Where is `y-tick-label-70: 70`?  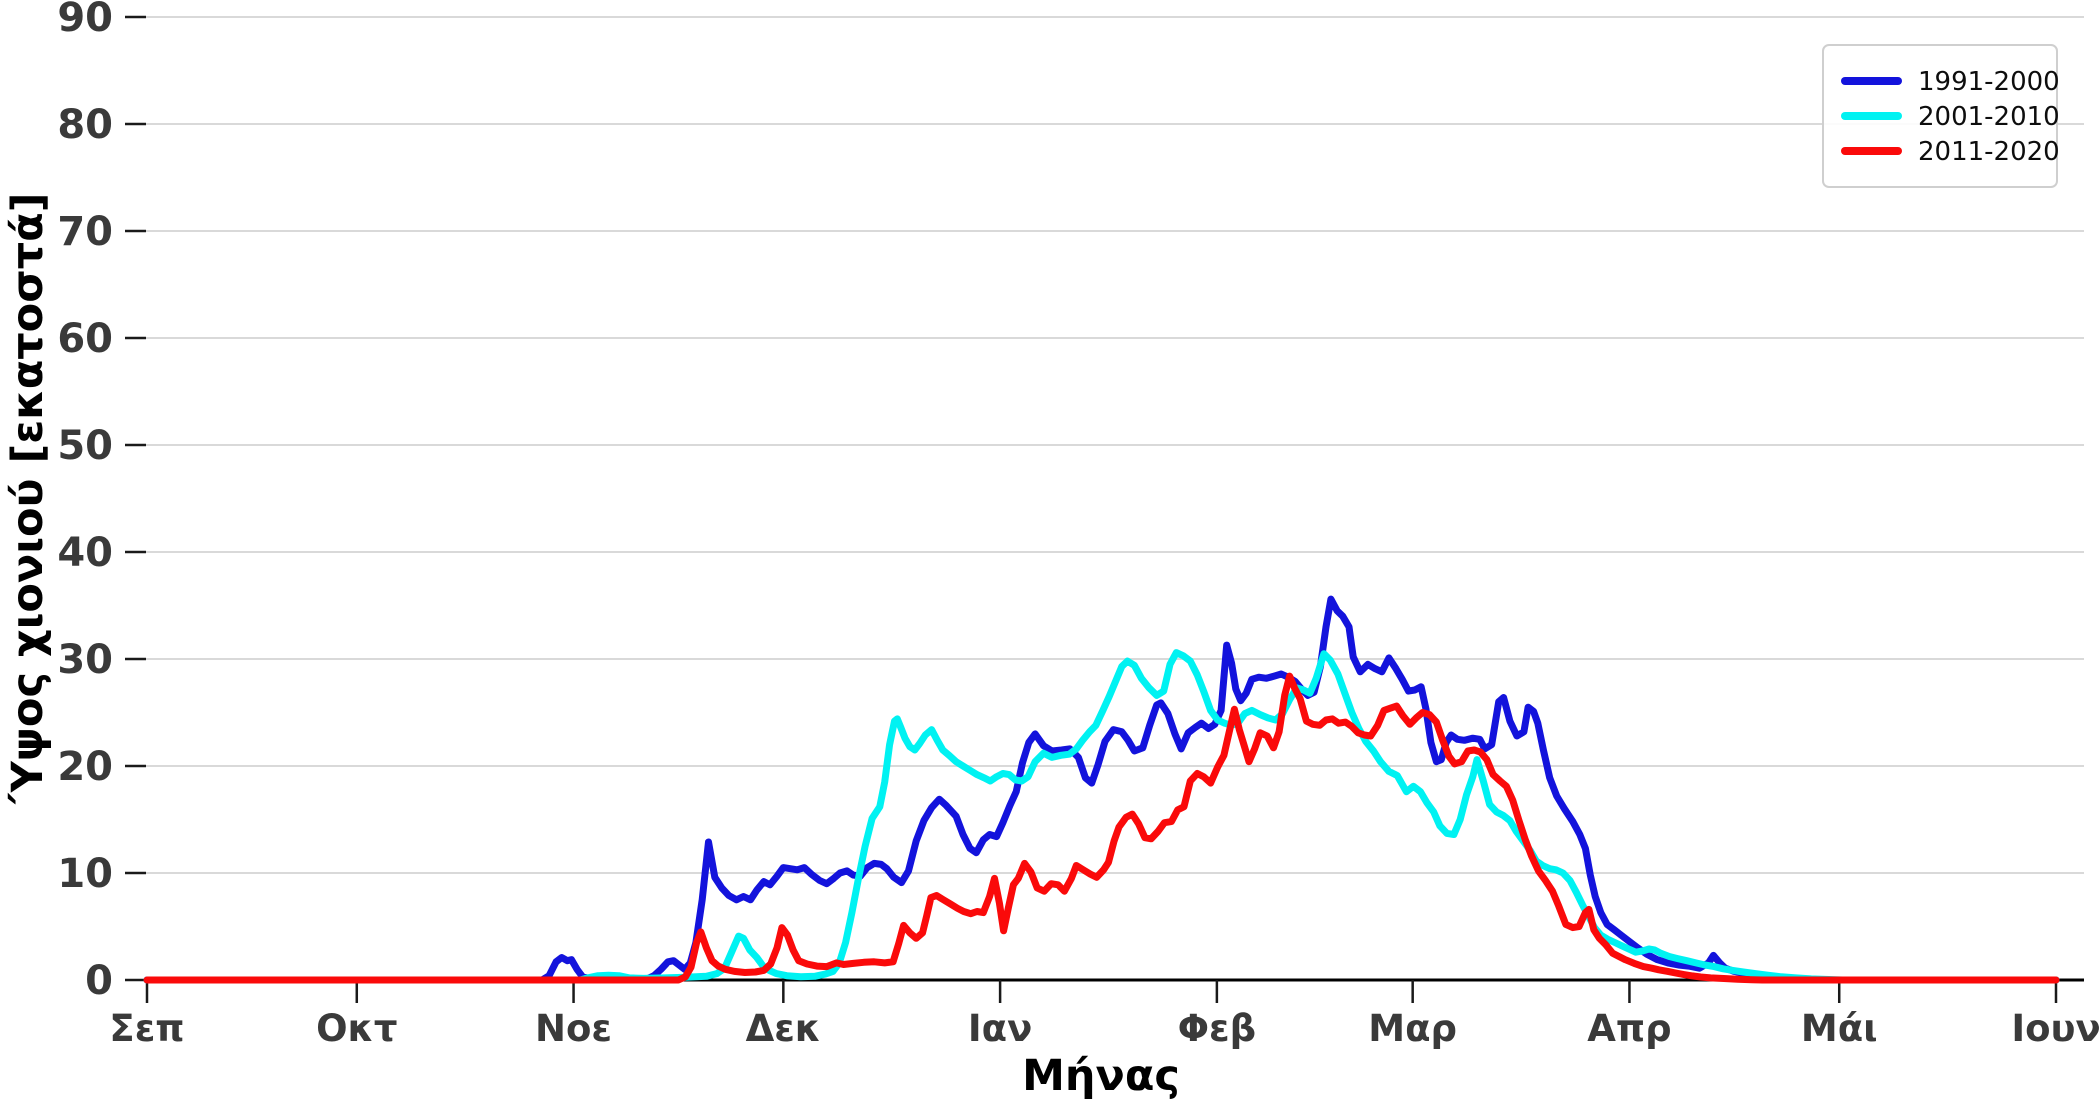
y-tick-label-70: 70 is located at coordinates (85, 232).